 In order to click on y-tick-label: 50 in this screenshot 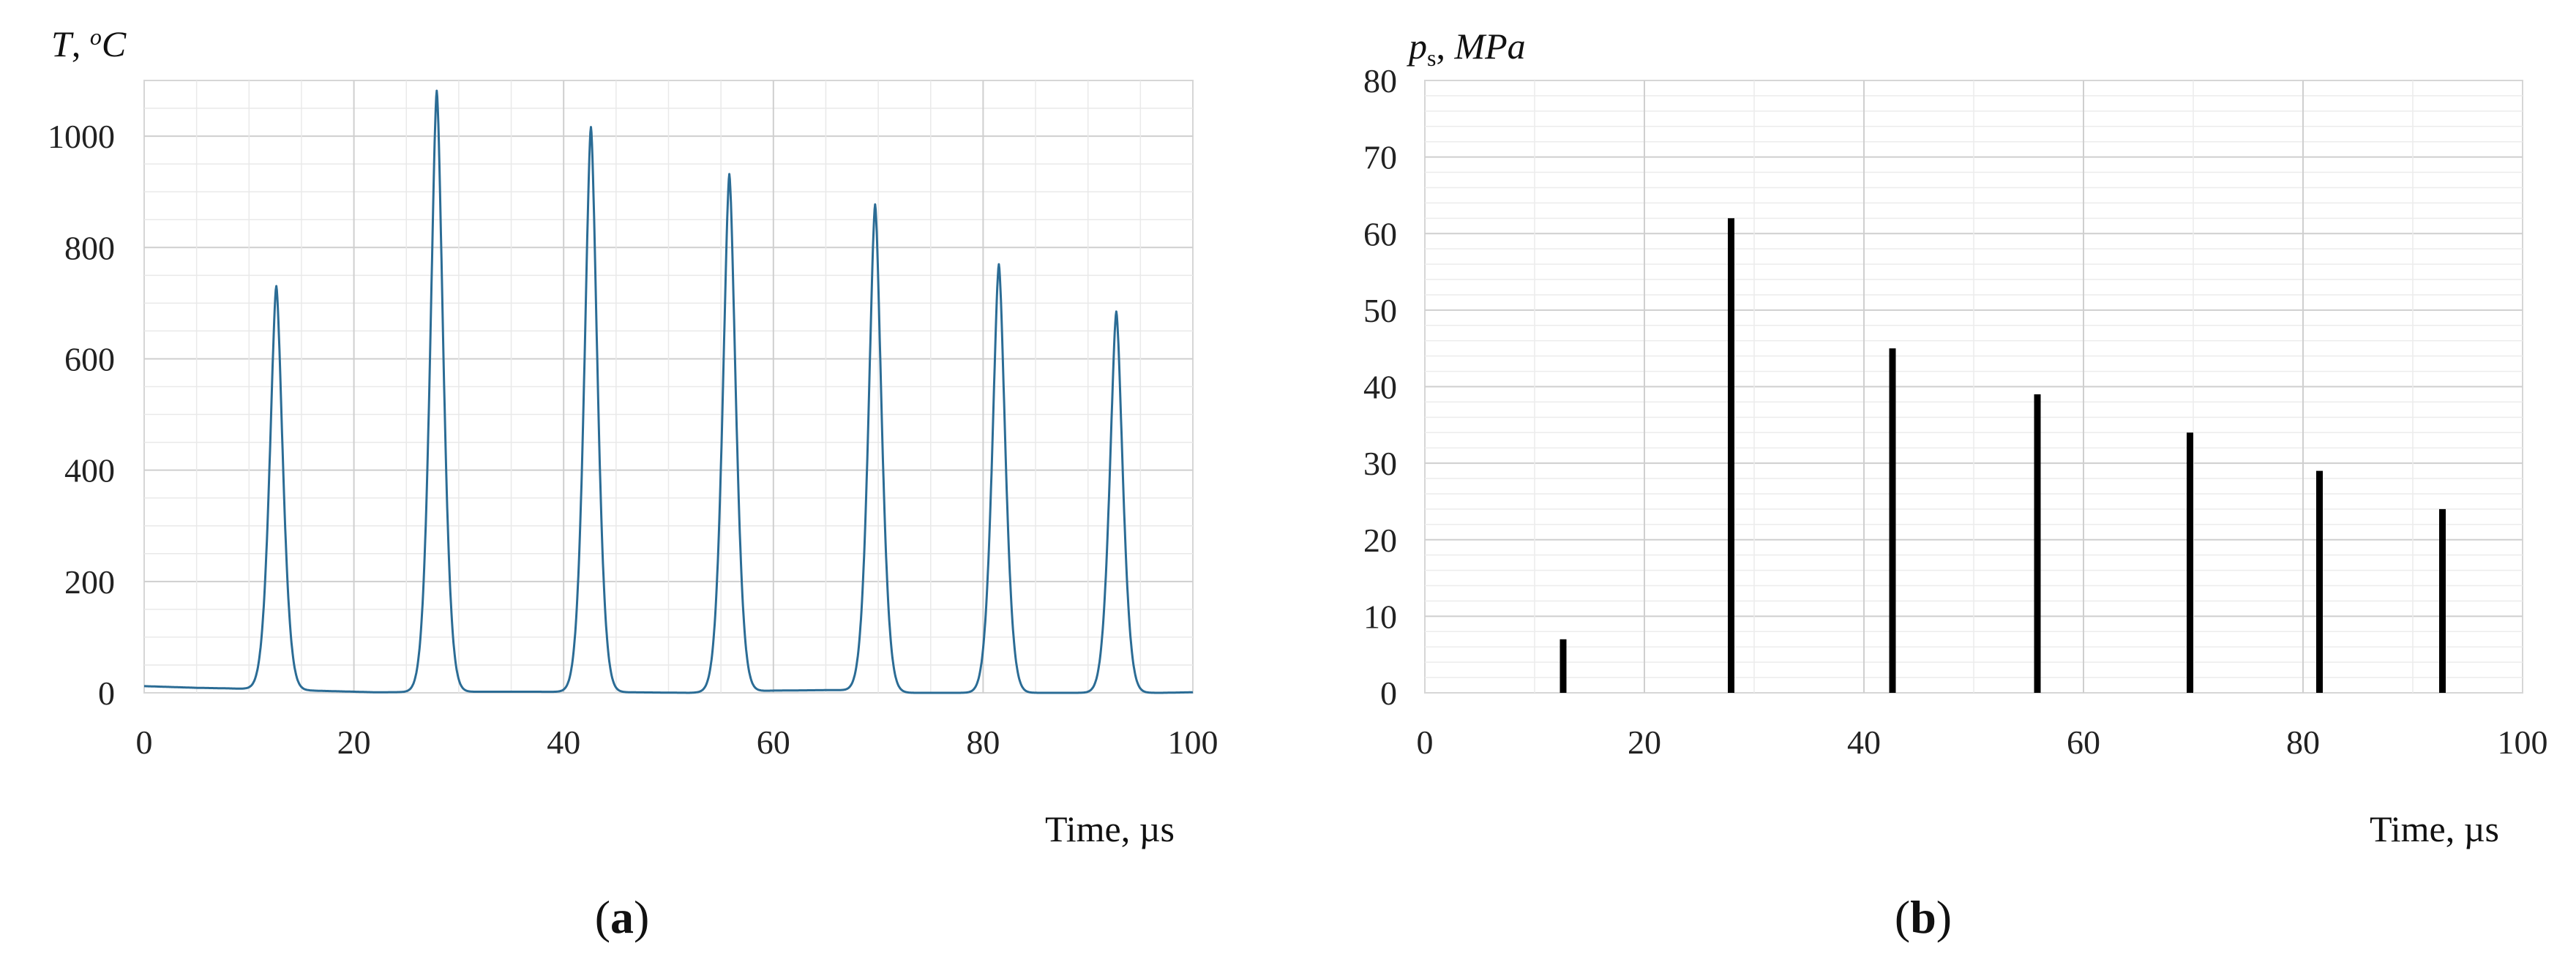, I will do `click(1380, 310)`.